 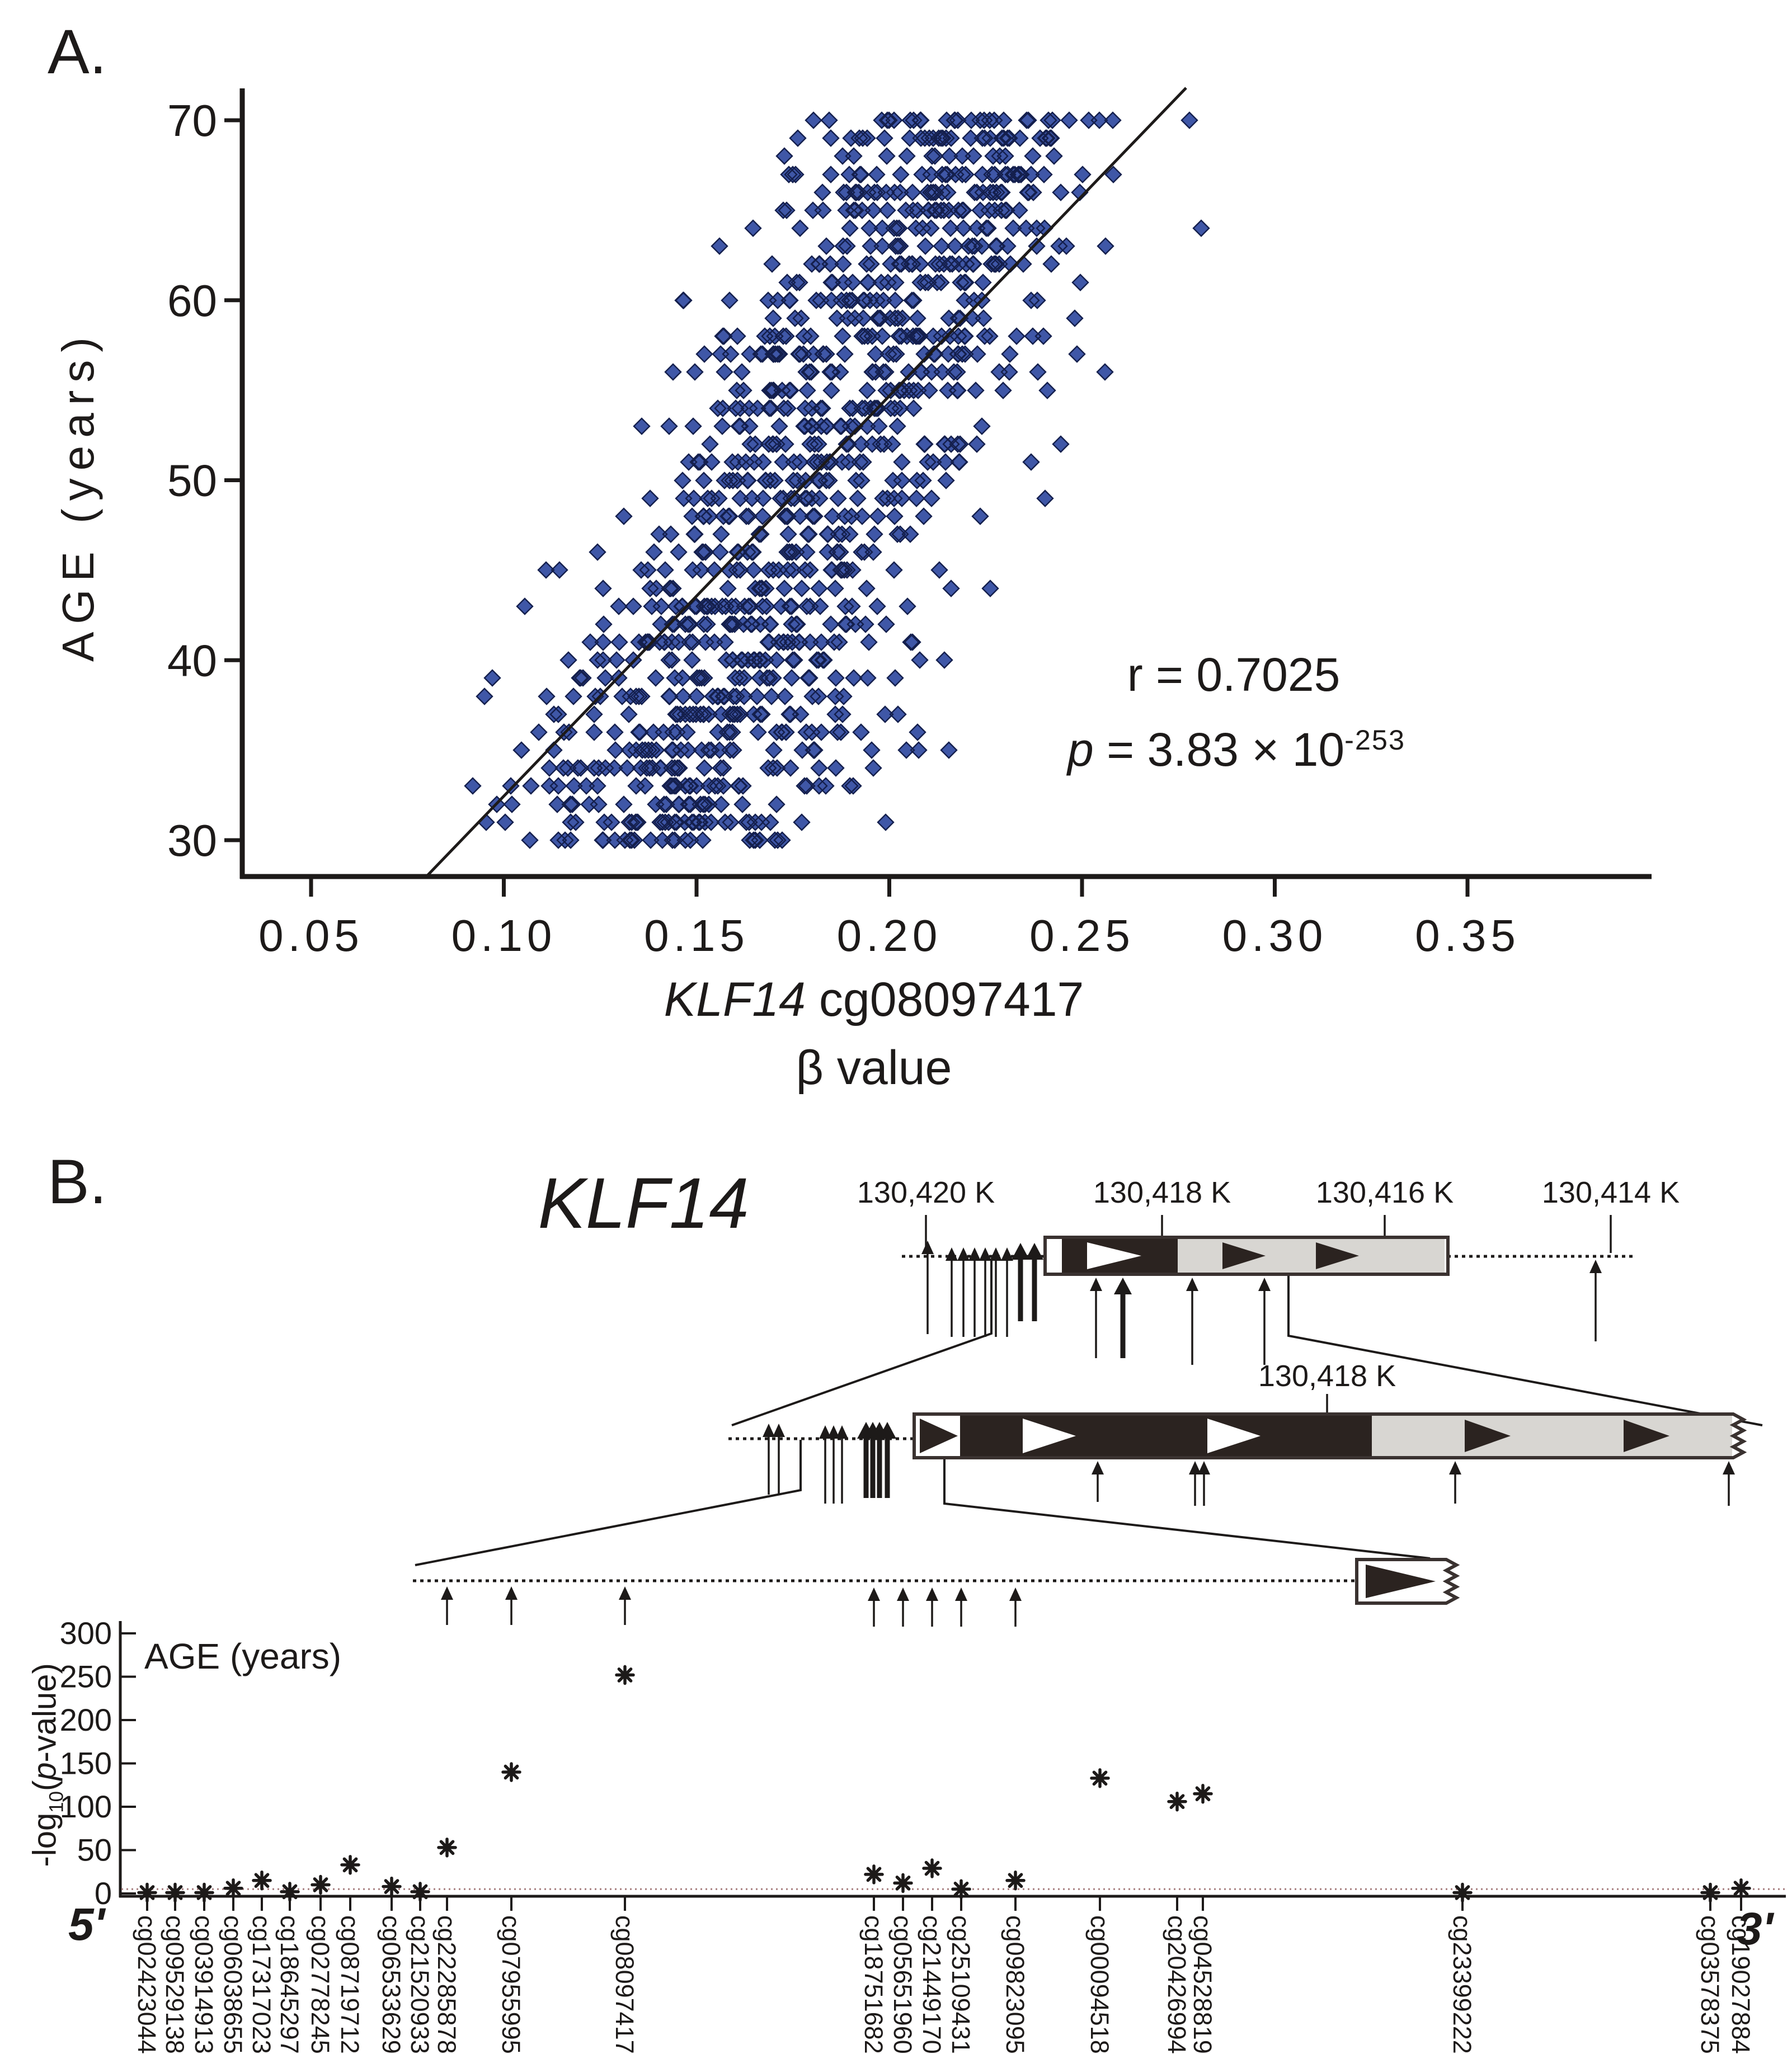 I want to click on cpg-probe-label: cg03914913, so click(x=204, y=1985).